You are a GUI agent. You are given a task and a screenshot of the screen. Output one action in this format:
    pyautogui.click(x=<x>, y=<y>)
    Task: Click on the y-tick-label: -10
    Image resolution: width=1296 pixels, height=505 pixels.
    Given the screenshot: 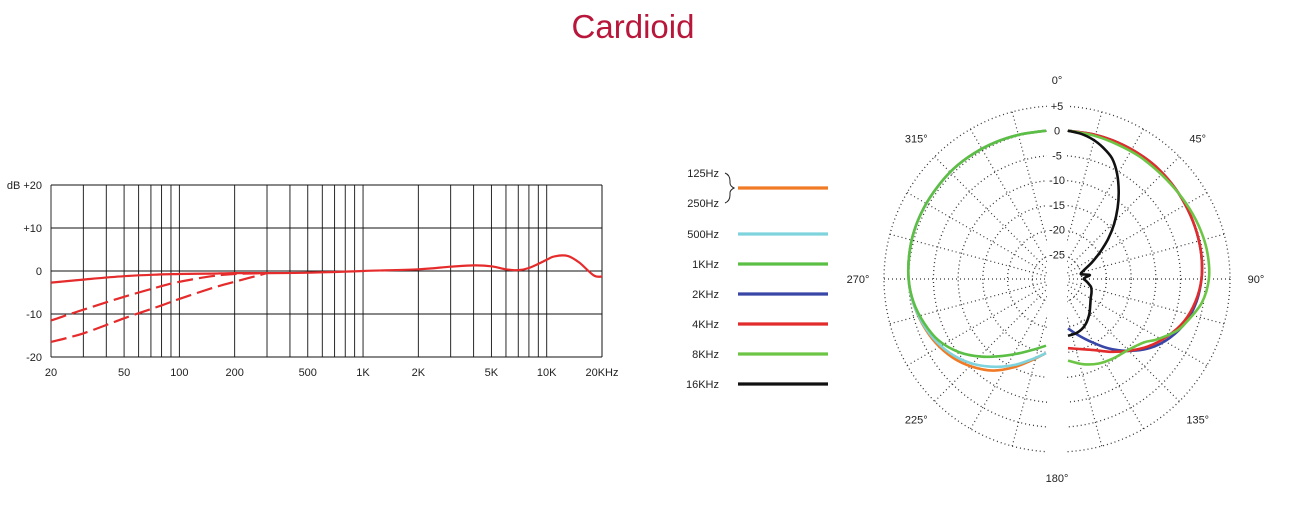 What is the action you would take?
    pyautogui.click(x=34, y=315)
    